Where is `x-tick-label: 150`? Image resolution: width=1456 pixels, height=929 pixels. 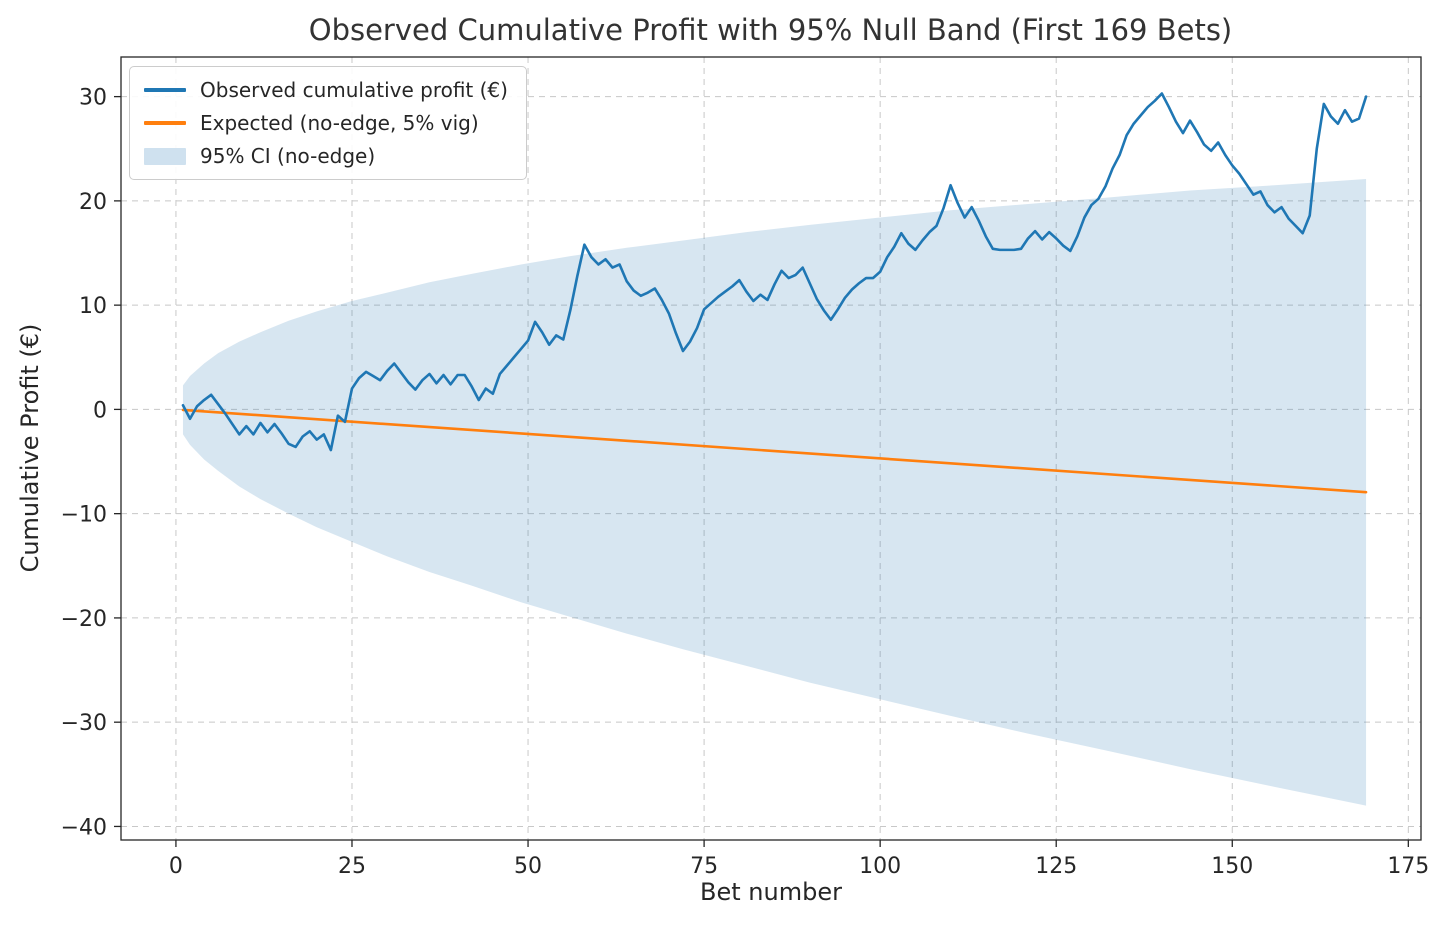 x-tick-label: 150 is located at coordinates (1232, 866).